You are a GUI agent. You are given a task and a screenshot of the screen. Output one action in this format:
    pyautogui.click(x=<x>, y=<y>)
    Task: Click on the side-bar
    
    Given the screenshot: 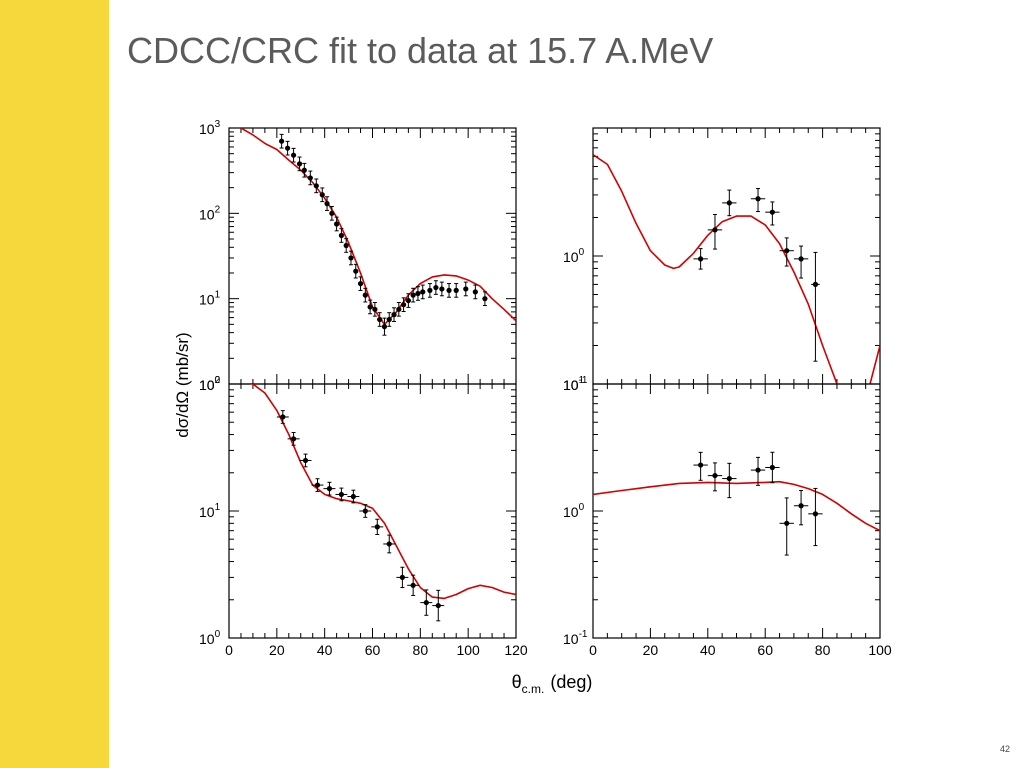 What is the action you would take?
    pyautogui.click(x=54, y=384)
    